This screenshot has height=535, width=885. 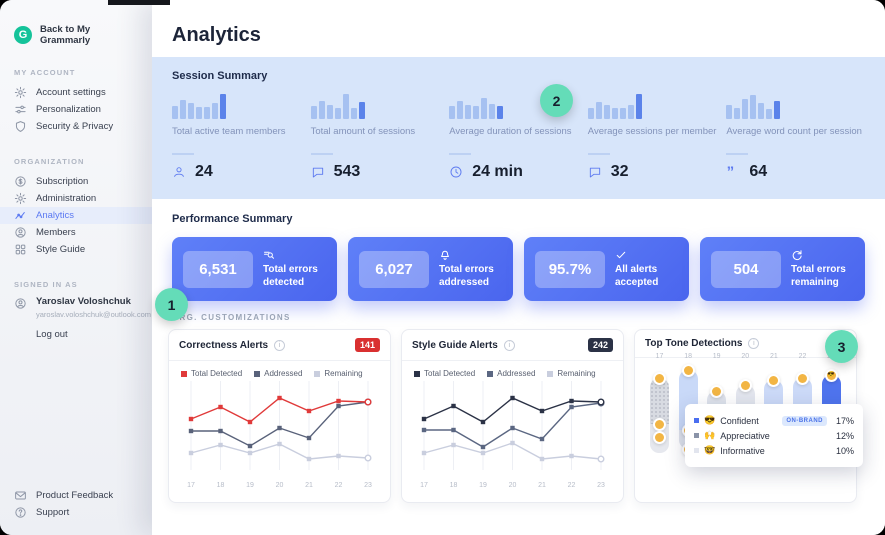 I want to click on sidebar-item-account-settings: Account settings, so click(x=76, y=92).